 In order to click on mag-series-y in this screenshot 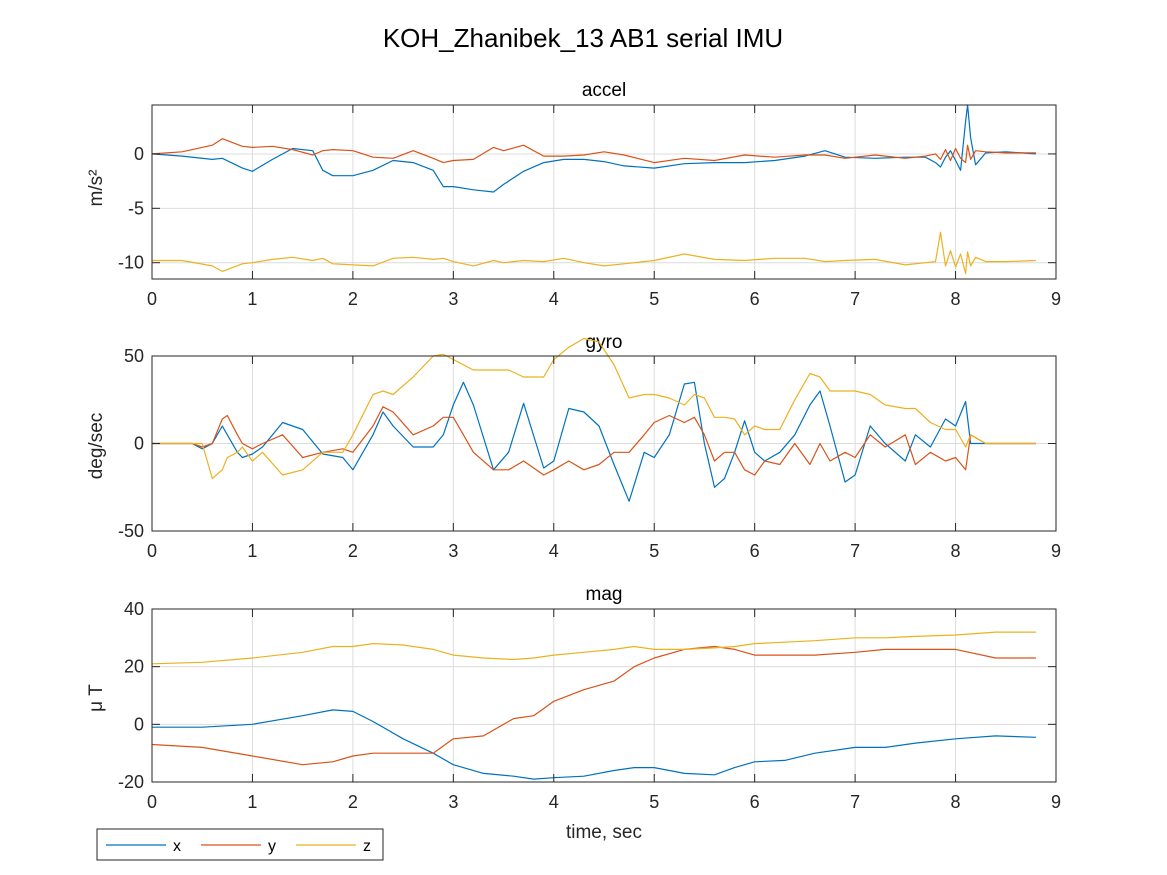, I will do `click(593, 705)`.